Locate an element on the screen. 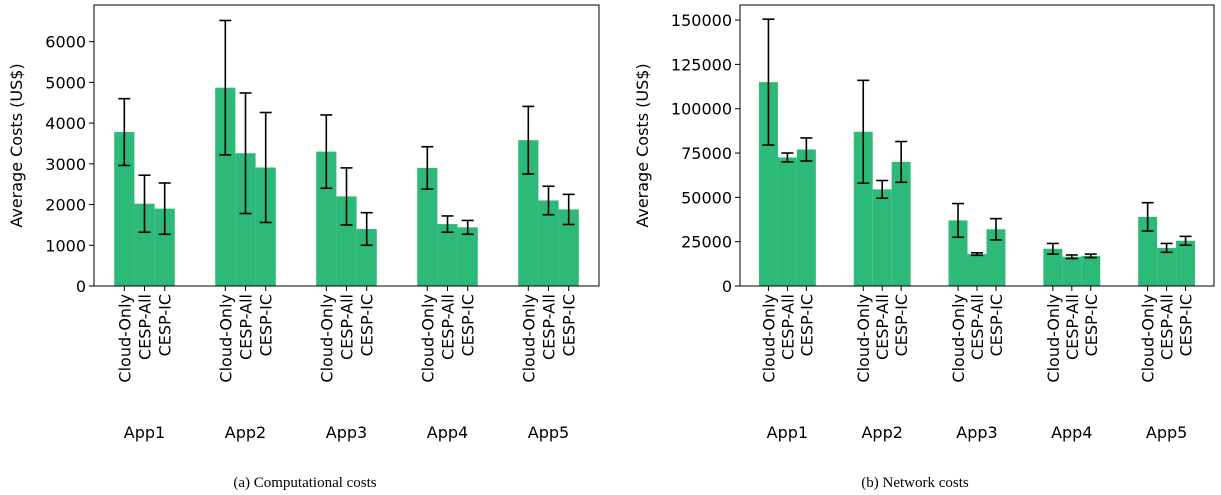 The width and height of the screenshot is (1221, 495). y-tick-label: 5000 is located at coordinates (65, 82).